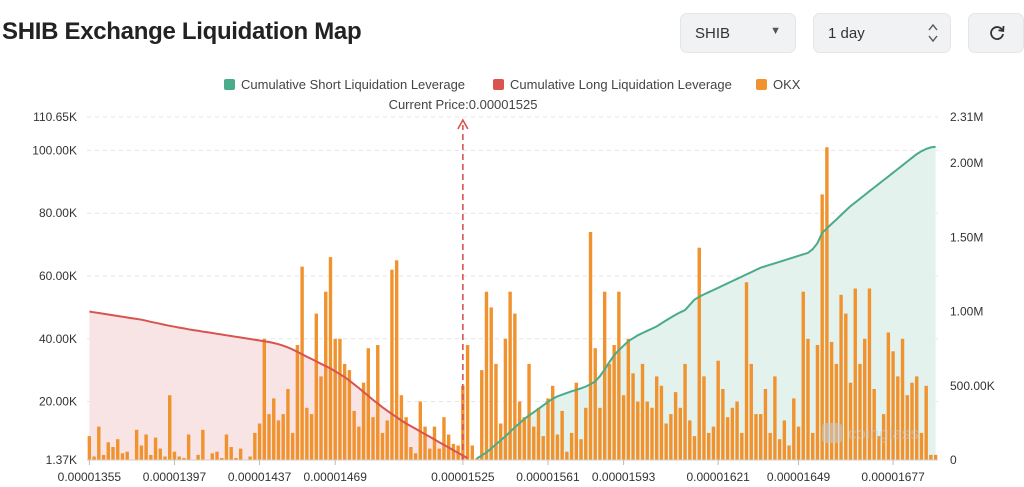  Describe the element at coordinates (548, 476) in the screenshot. I see `x-tick-label: 0.00001561` at that location.